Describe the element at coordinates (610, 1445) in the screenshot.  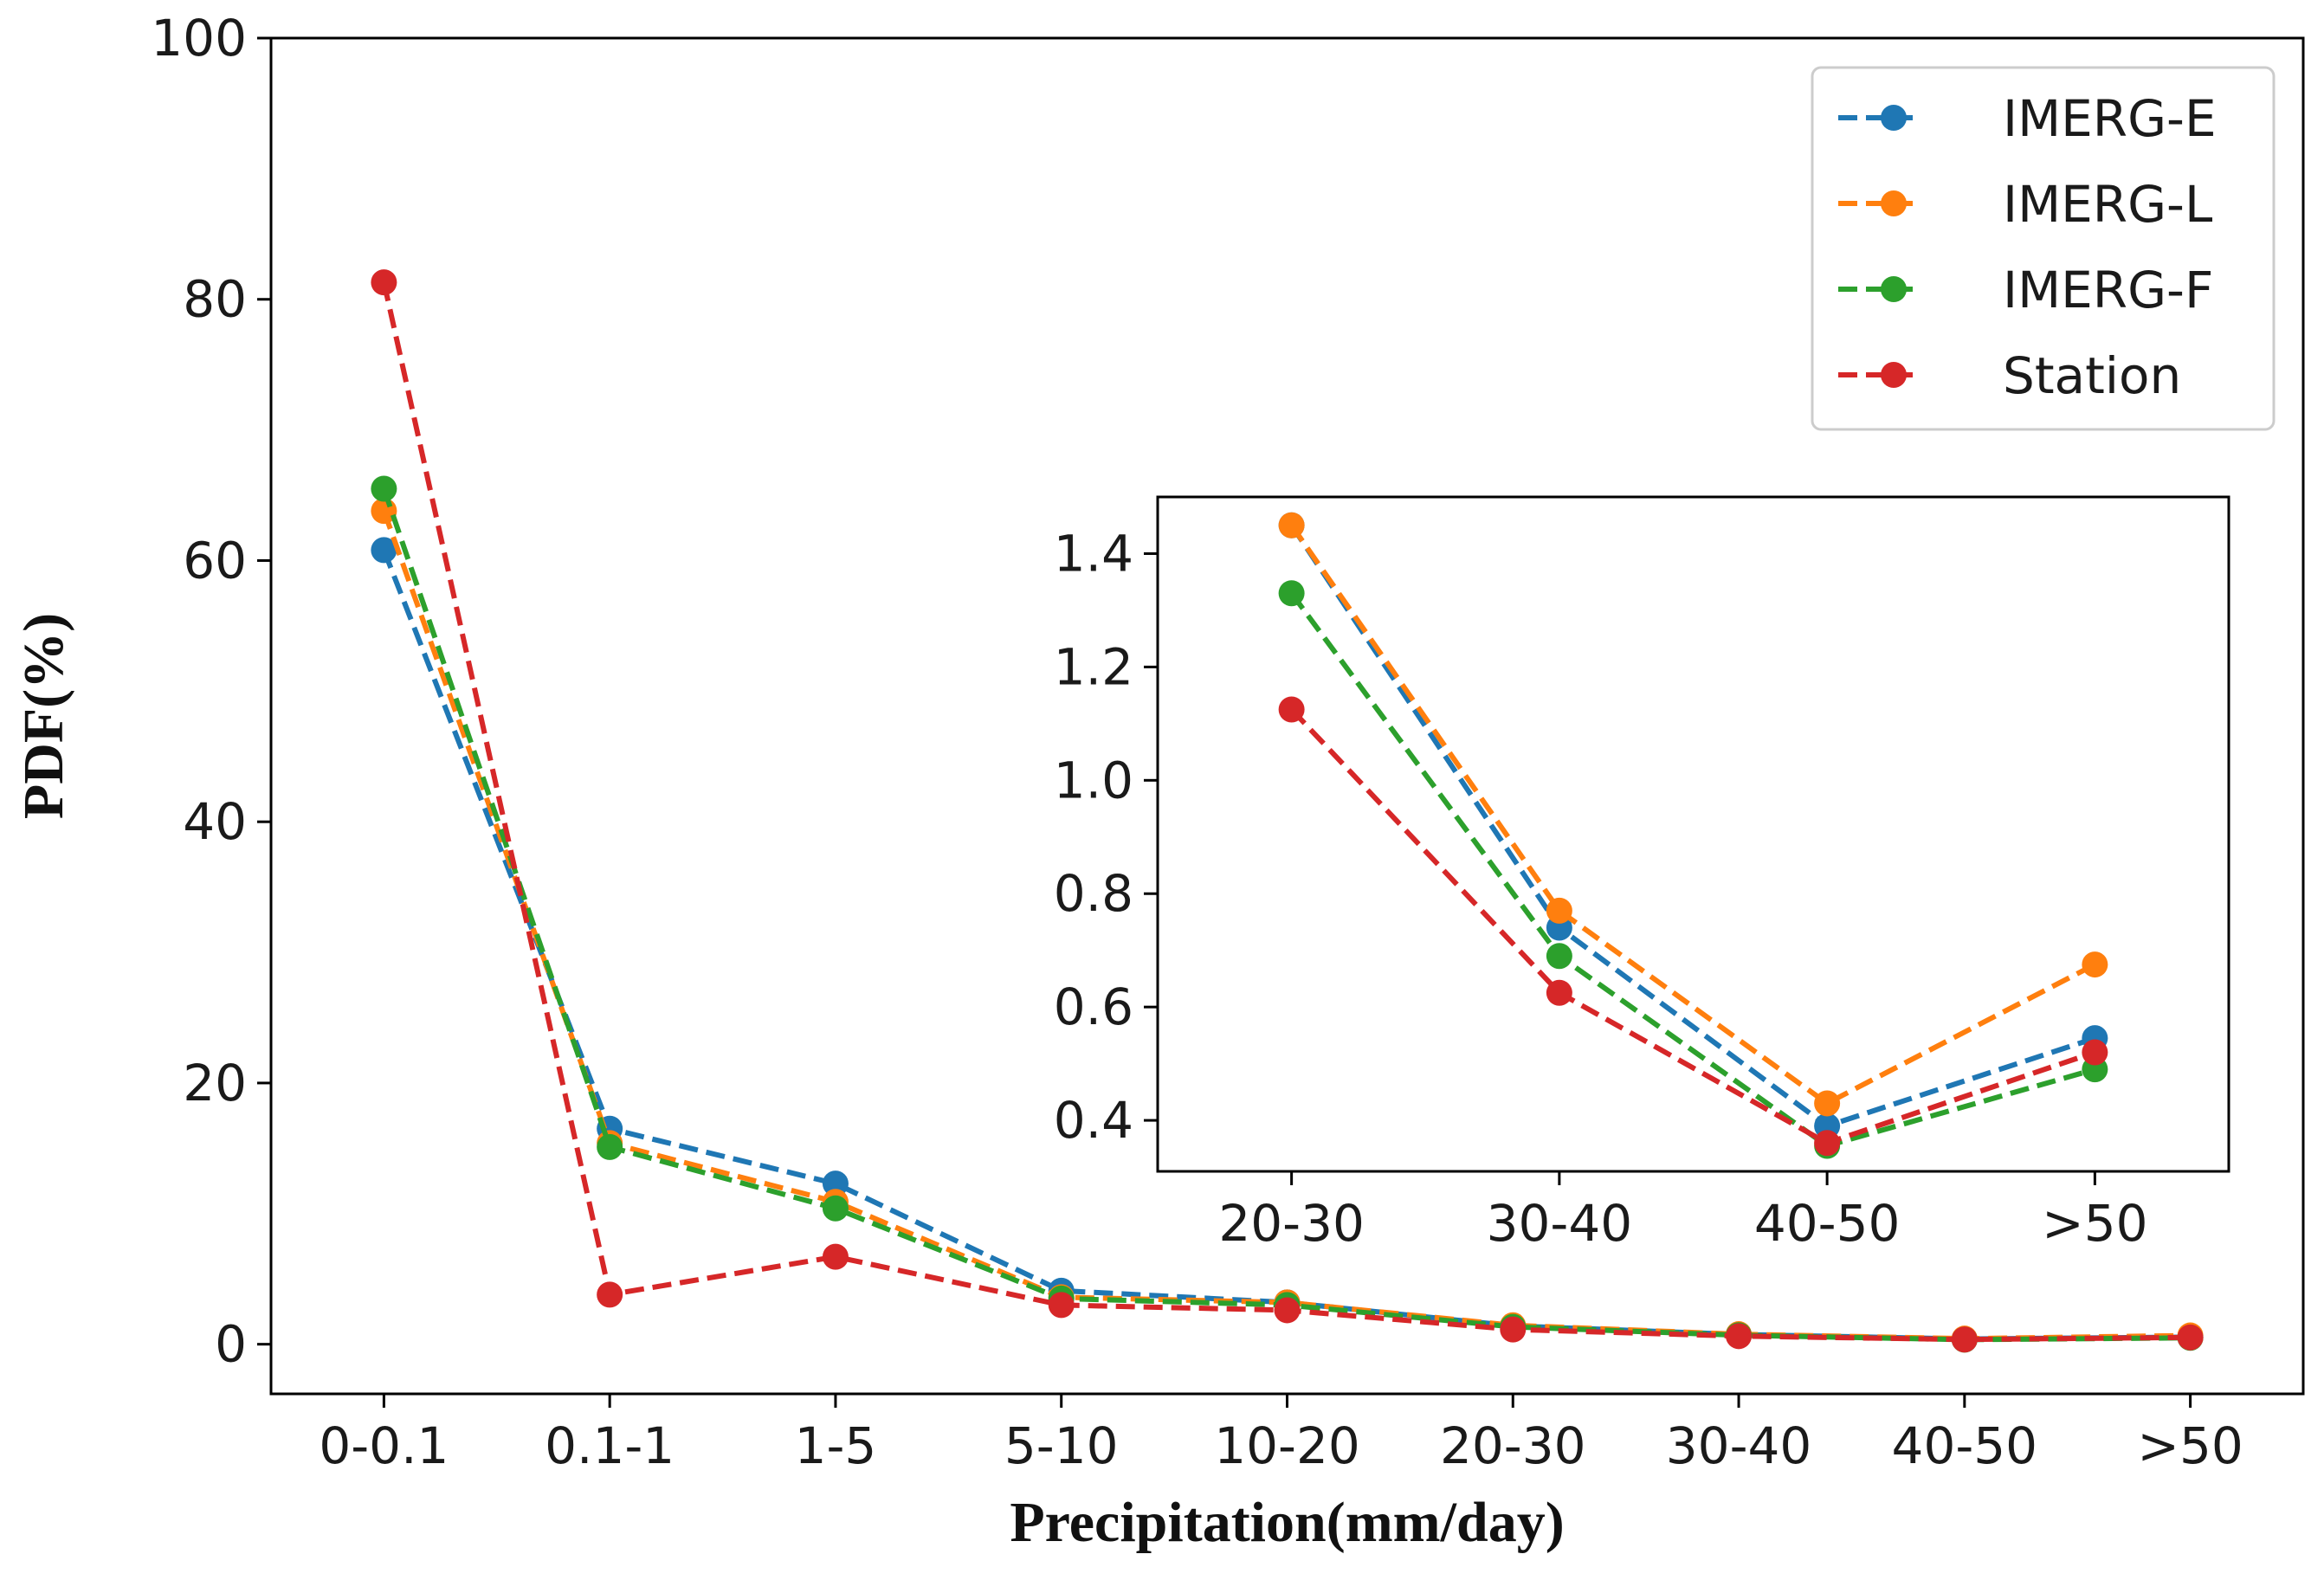
I see `main-x-tick-label: 0.1-1` at that location.